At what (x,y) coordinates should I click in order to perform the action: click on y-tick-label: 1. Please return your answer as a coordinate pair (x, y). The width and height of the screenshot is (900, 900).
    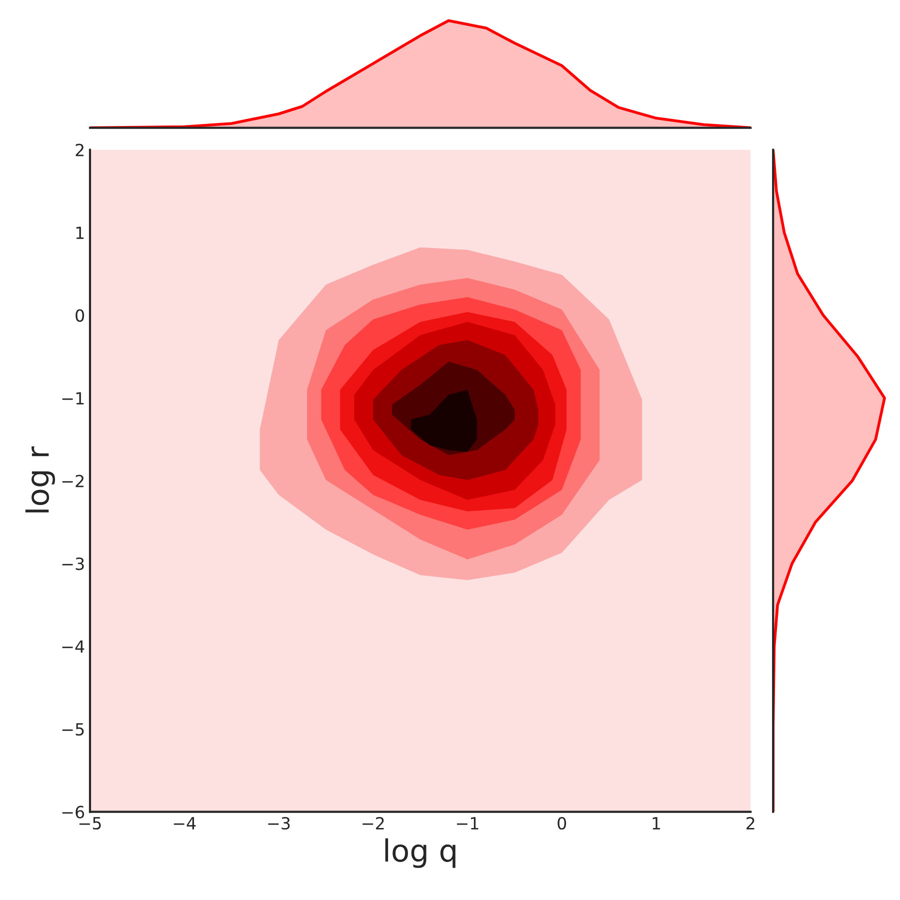
    Looking at the image, I should click on (80, 232).